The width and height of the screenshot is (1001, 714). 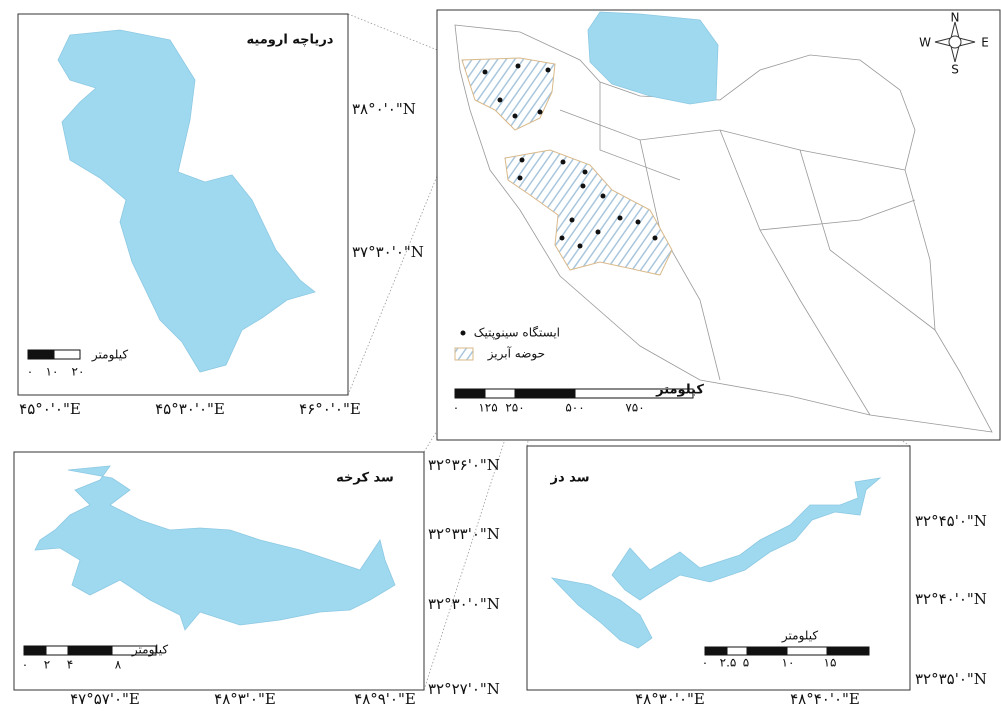 What do you see at coordinates (105, 699) in the screenshot?
I see `lon-label: ۴۷°۵۷'۰"E` at bounding box center [105, 699].